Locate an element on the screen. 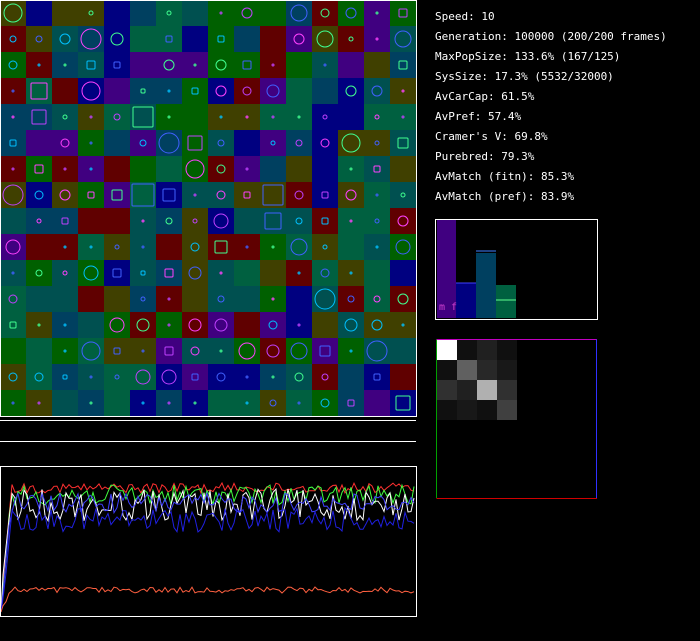  stat-line: AvMatch (pref): 83.9% is located at coordinates (504, 196).